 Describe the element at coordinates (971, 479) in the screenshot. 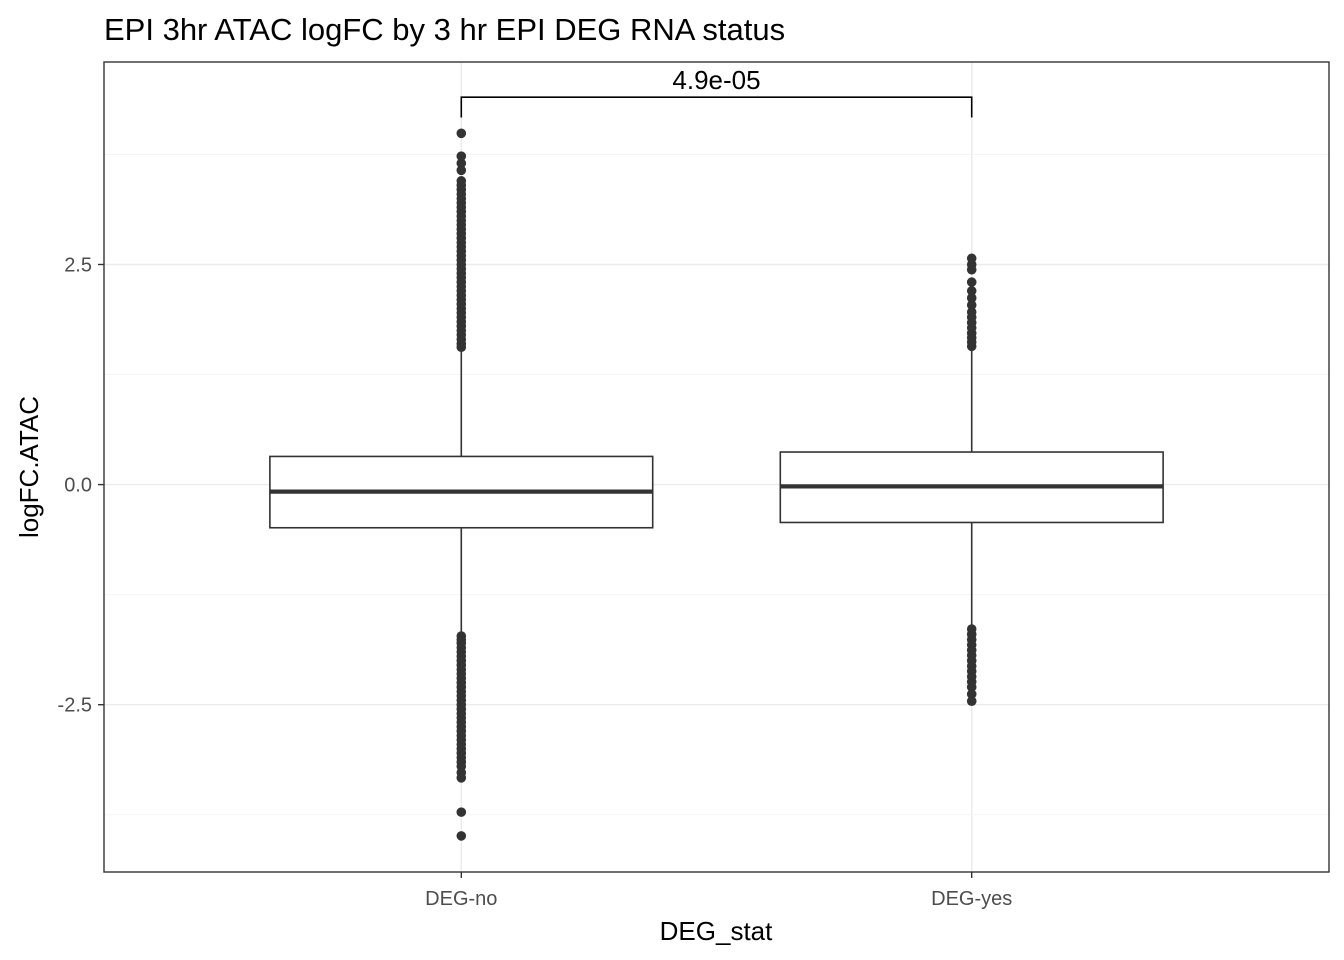

I see `box-group-deg-yes` at that location.